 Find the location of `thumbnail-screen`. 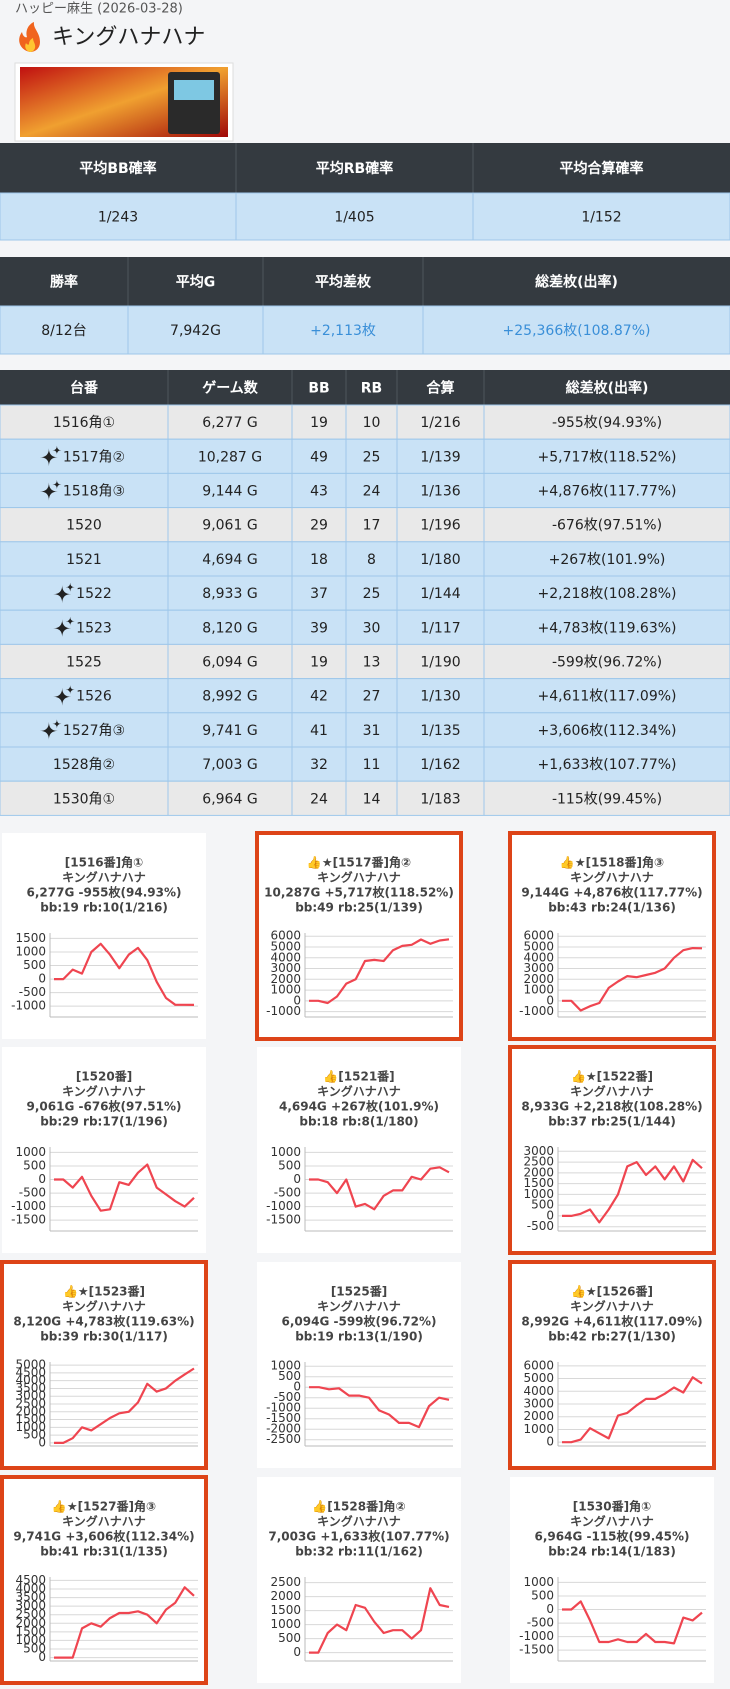

thumbnail-screen is located at coordinates (194, 90).